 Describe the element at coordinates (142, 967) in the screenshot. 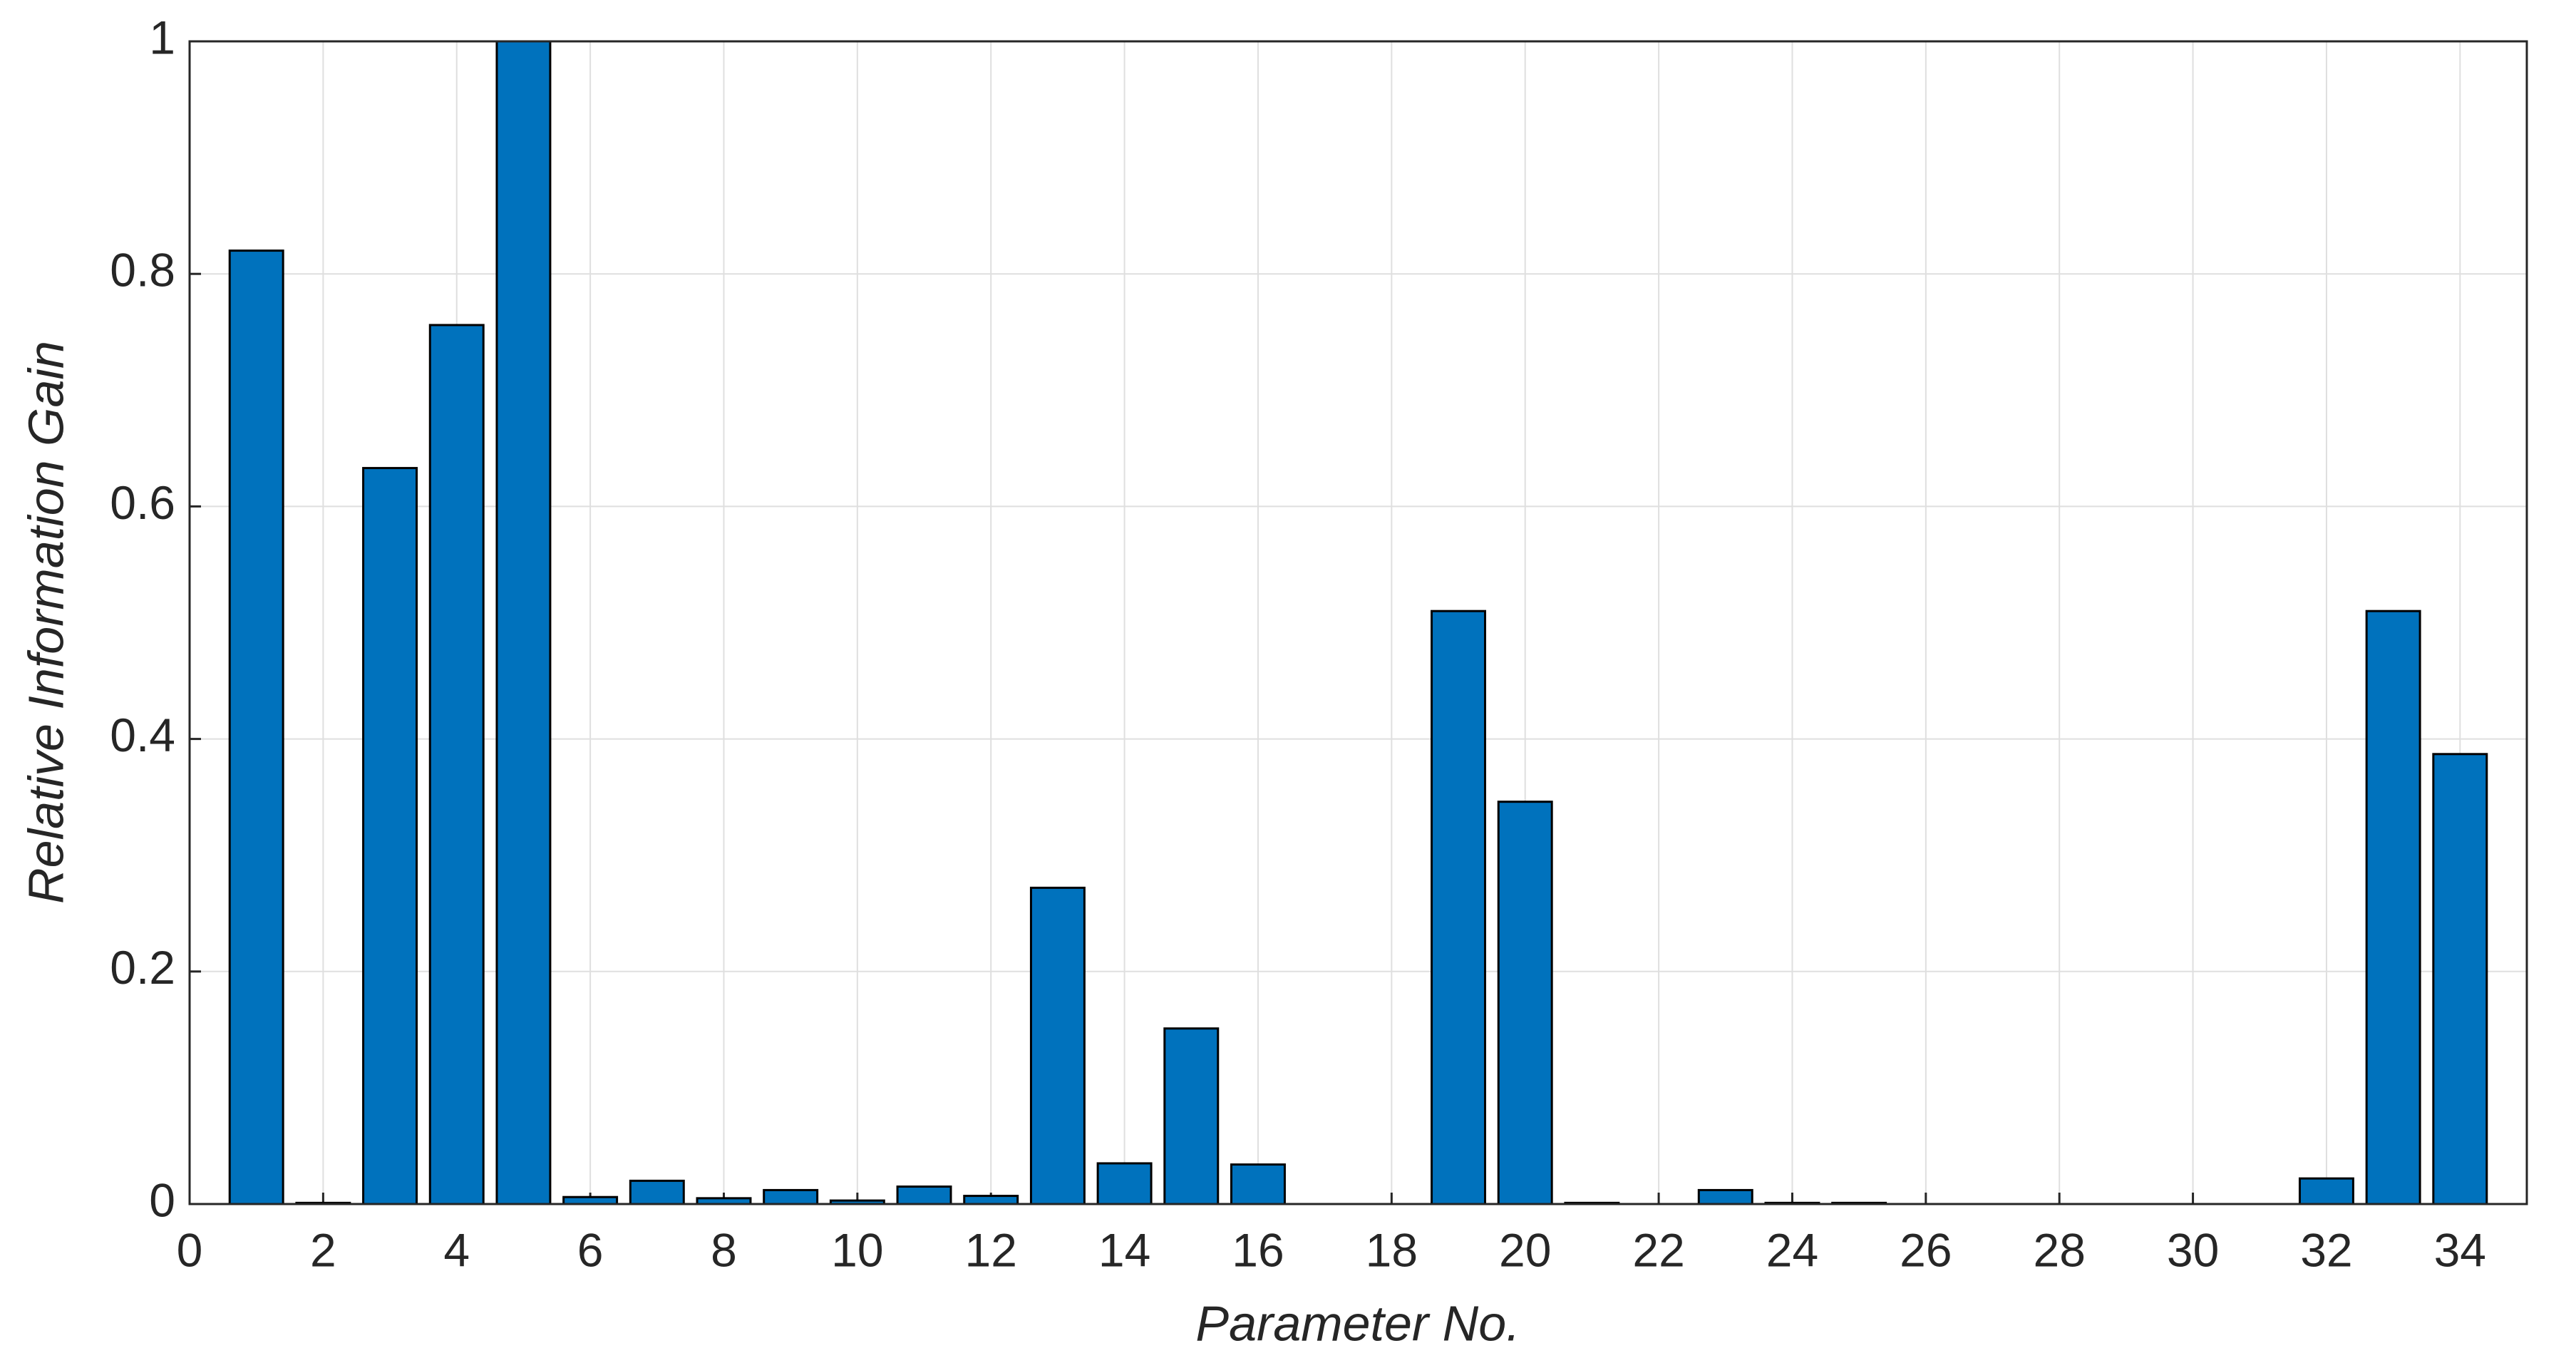

I see `y-tick-label: 0.2` at that location.